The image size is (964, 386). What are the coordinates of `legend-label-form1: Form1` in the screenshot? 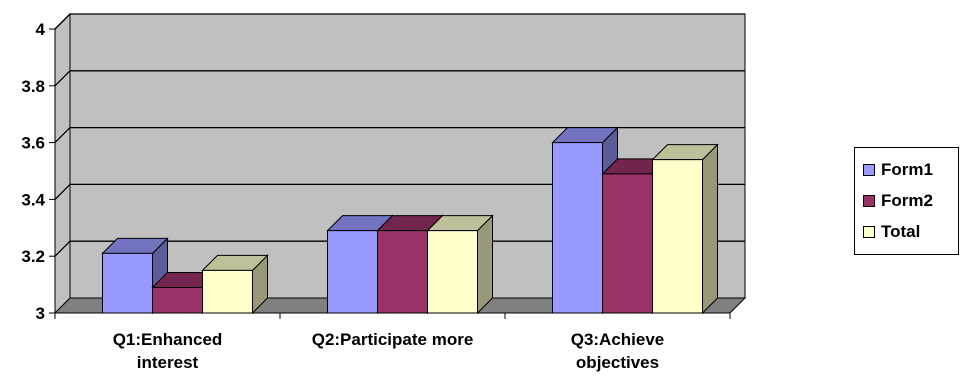 It's located at (907, 170).